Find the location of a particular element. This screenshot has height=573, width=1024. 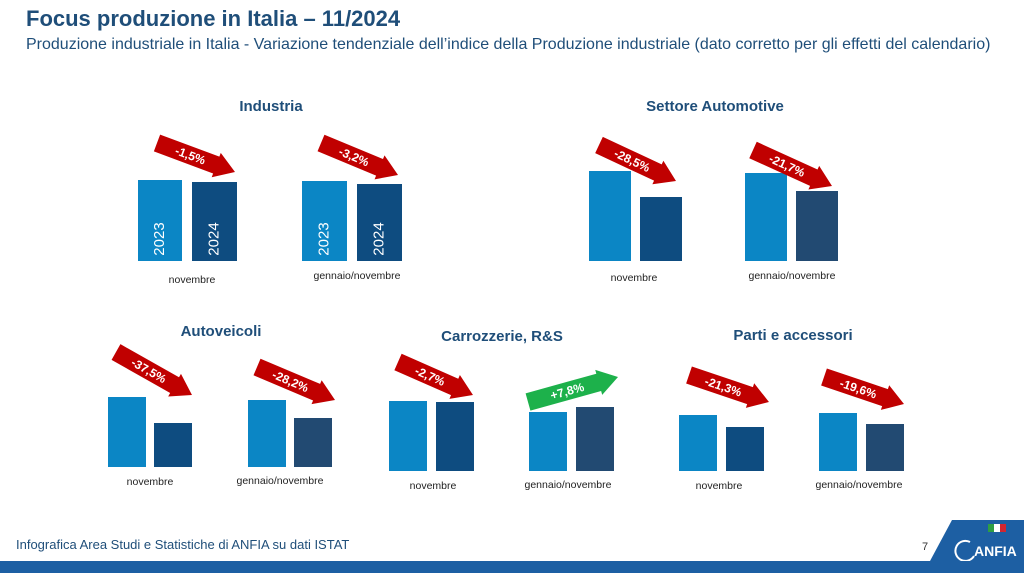

change-arrow-down: -3,2% is located at coordinates (358, 157).